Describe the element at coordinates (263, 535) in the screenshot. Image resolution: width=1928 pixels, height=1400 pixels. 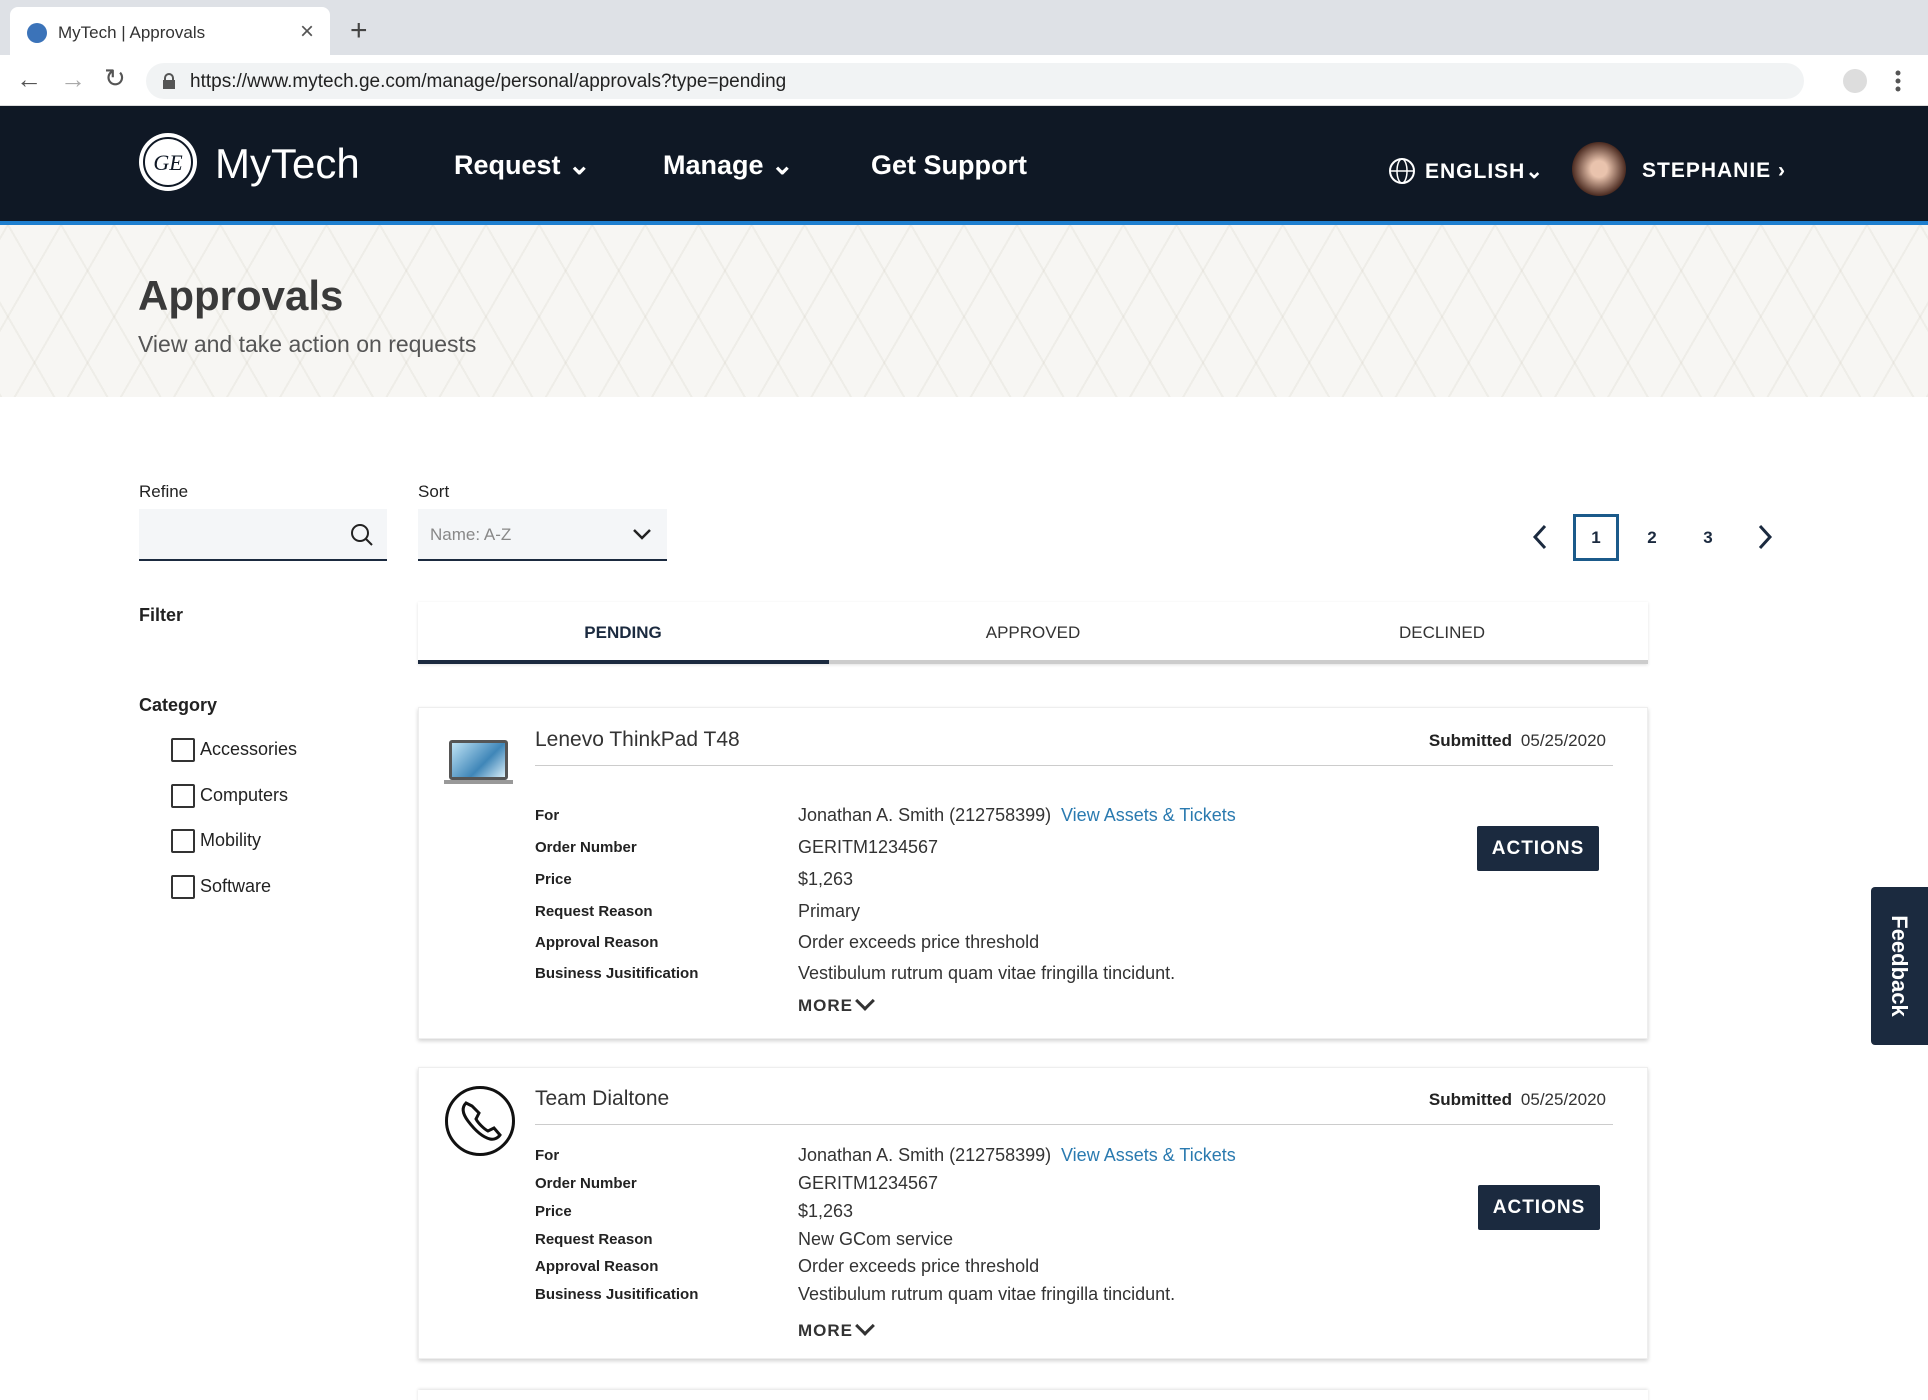
I see `refine-input` at that location.